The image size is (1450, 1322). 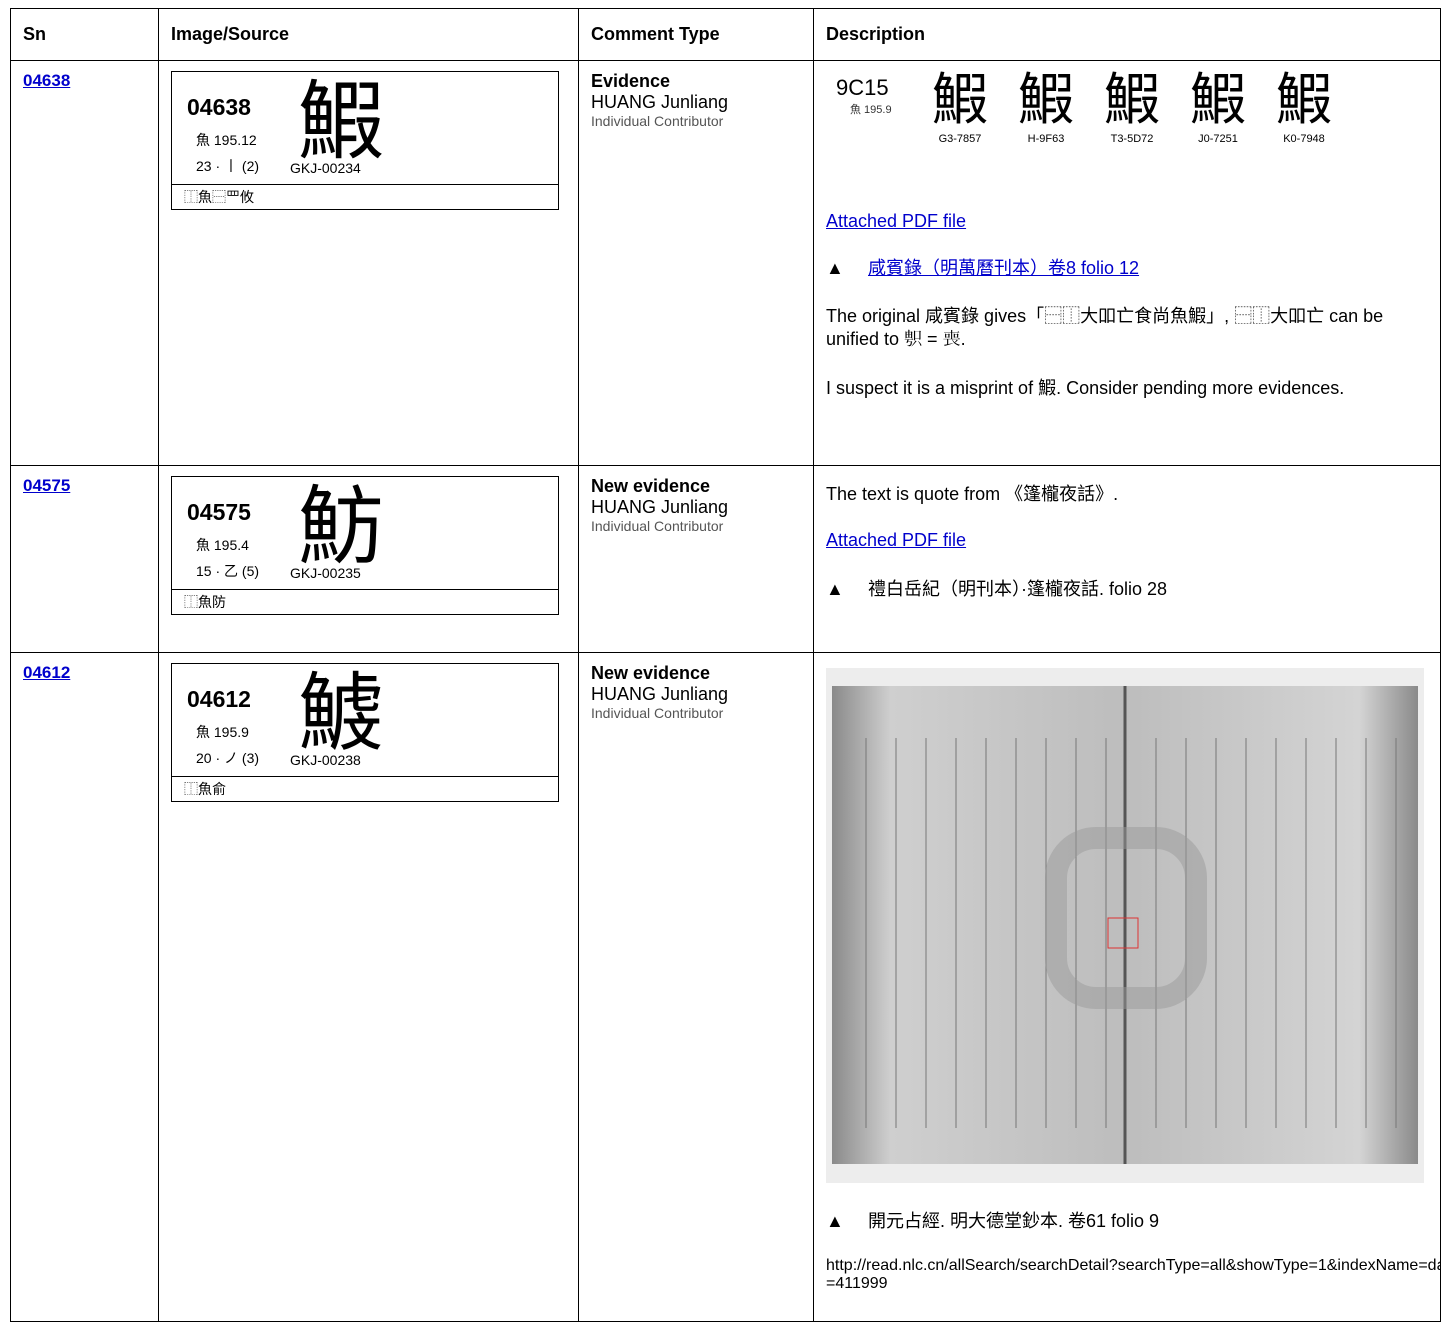 I want to click on sample-label: J0-7251, so click(x=1218, y=139).